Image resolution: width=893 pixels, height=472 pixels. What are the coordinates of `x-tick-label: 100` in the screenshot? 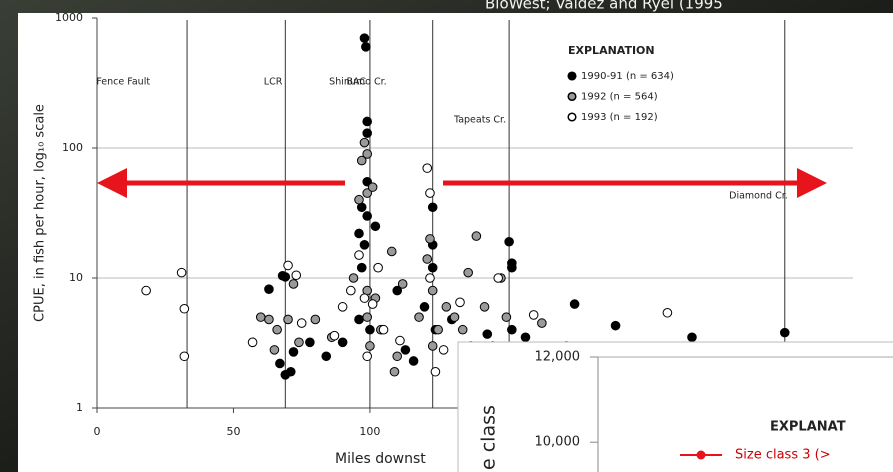 It's located at (369, 431).